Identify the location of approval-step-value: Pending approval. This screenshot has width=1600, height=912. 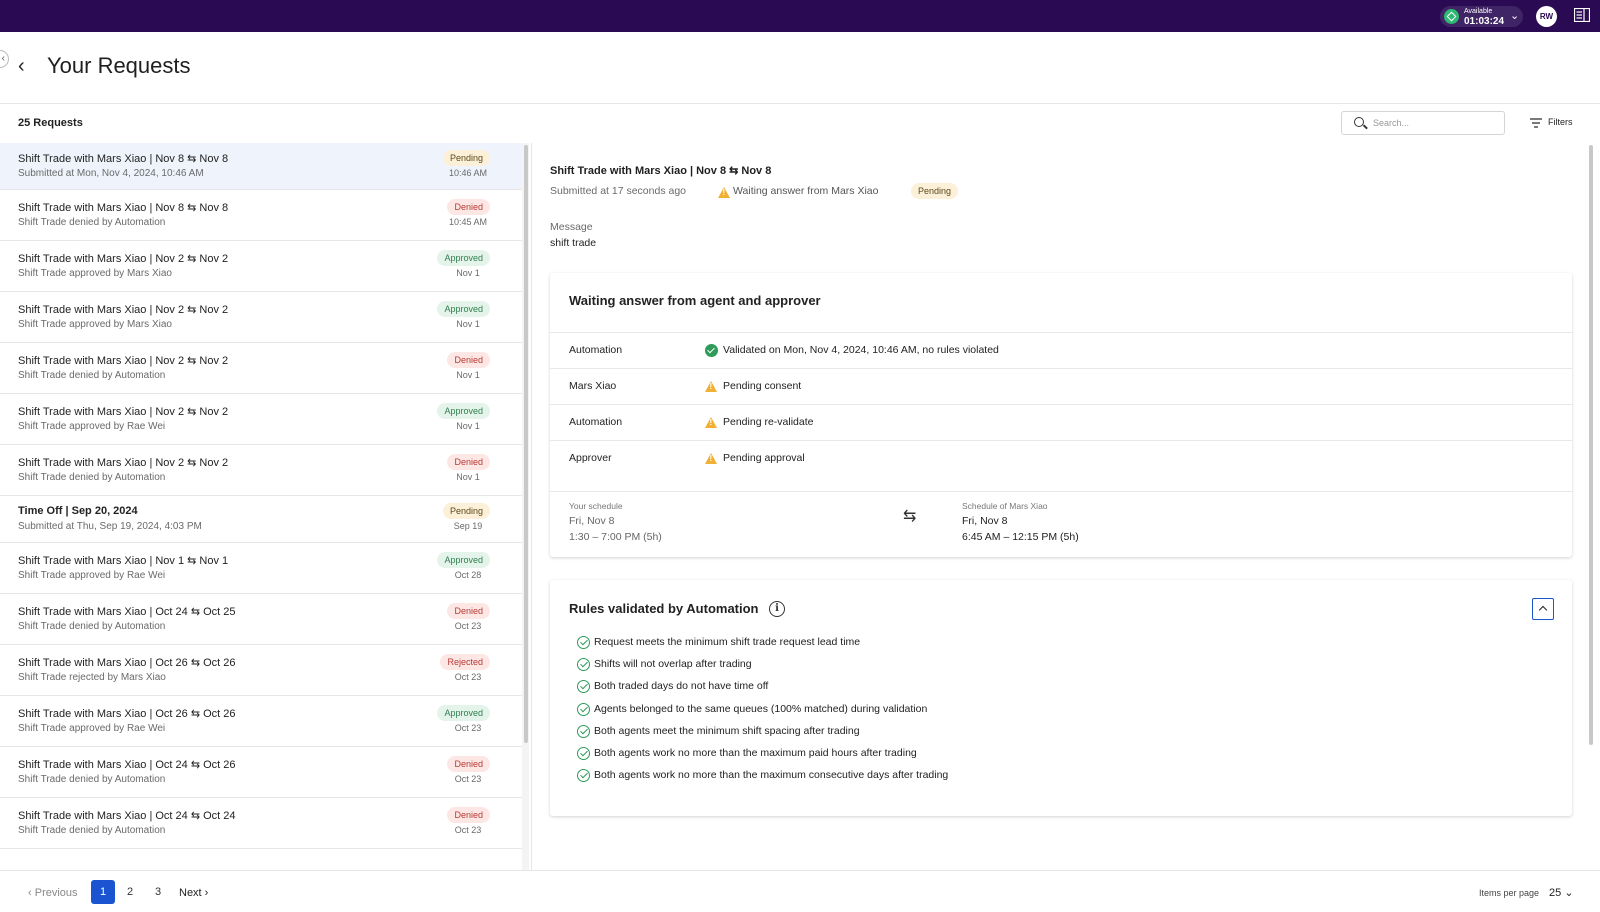
(764, 458).